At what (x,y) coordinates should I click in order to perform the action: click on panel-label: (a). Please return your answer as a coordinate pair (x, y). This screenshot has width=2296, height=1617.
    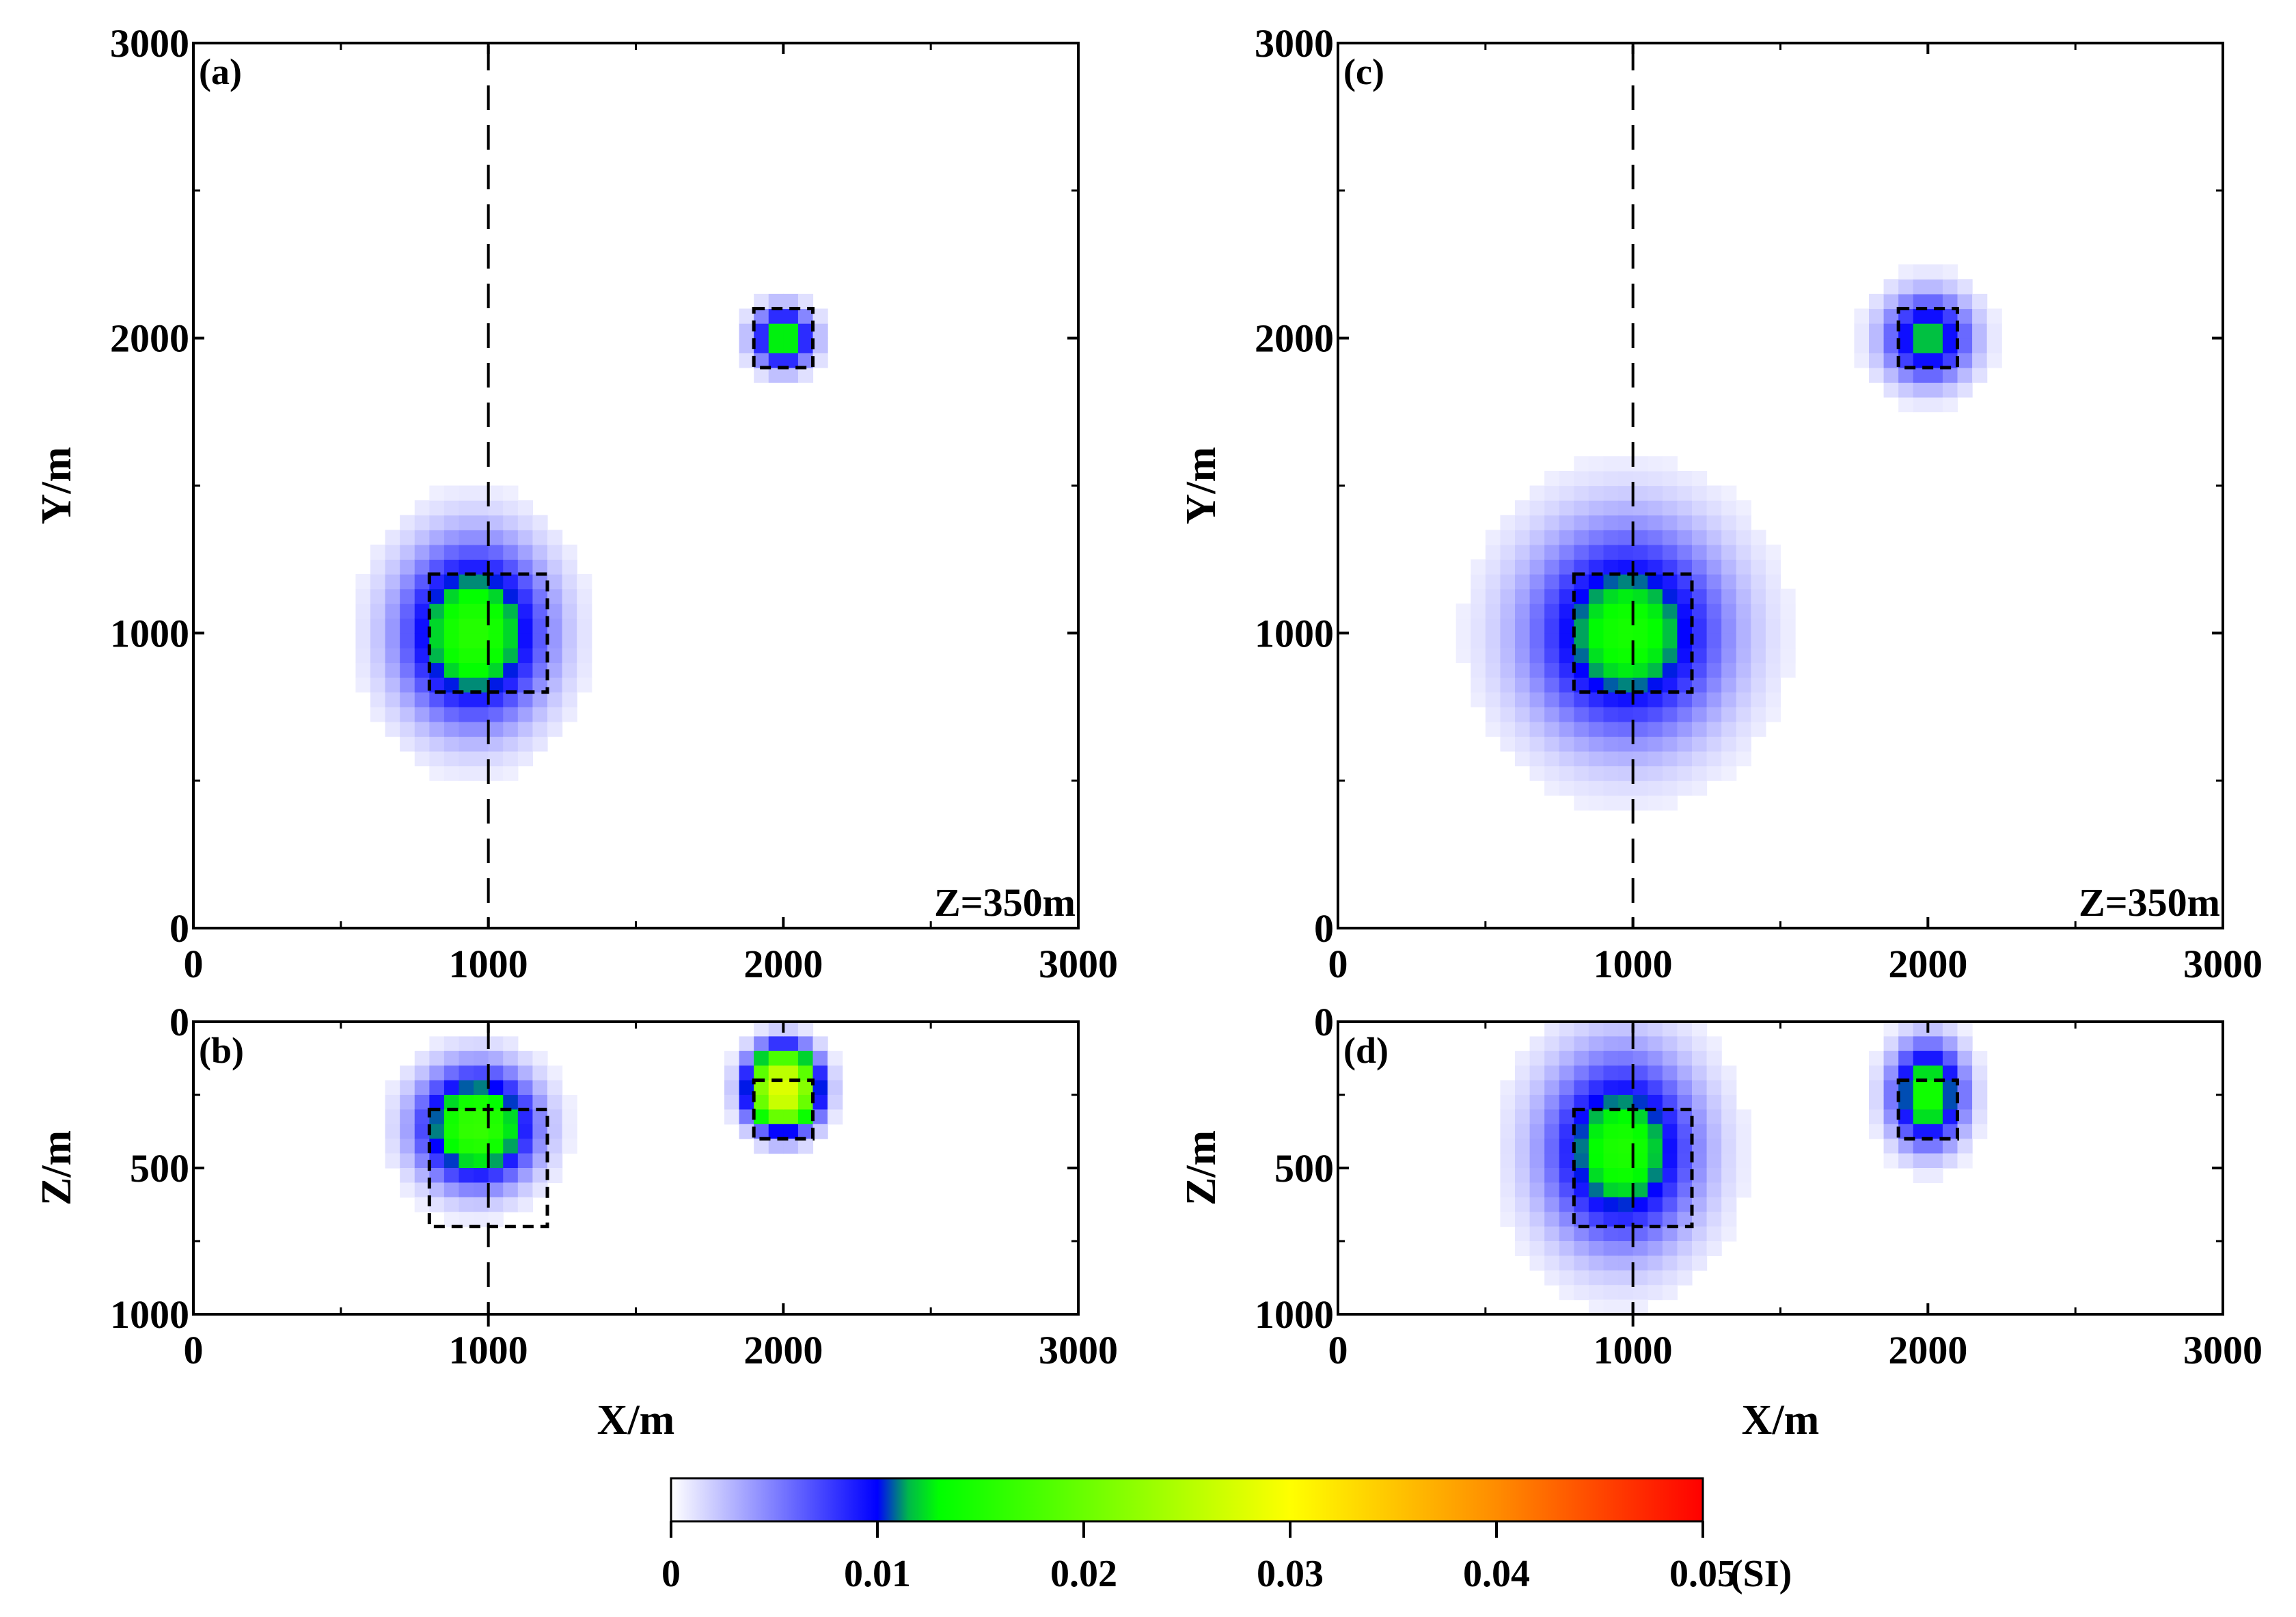
    Looking at the image, I should click on (220, 71).